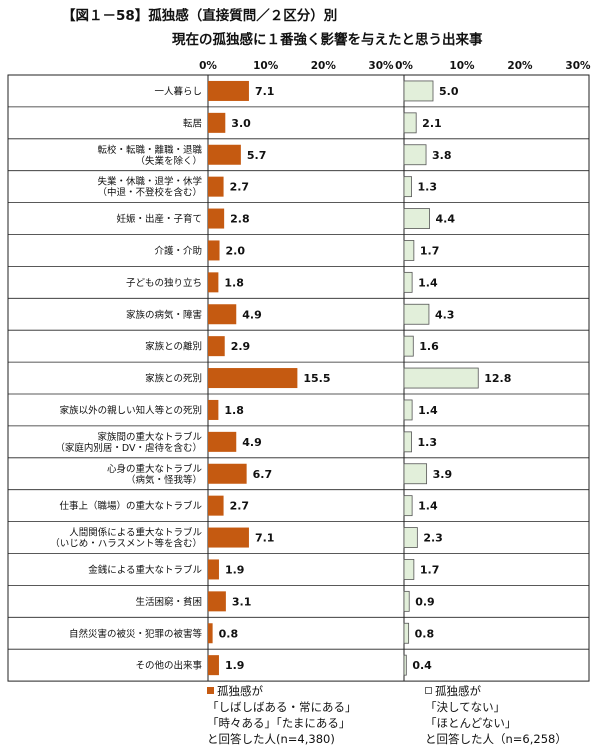 Image resolution: width=597 pixels, height=754 pixels. Describe the element at coordinates (442, 155) in the screenshot. I see `value-label: 3.8` at that location.